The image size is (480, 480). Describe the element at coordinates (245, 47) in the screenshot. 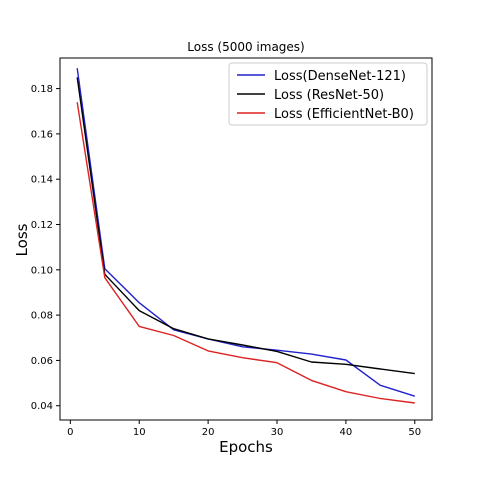

I see `chart-title: Loss (5000 images)` at that location.